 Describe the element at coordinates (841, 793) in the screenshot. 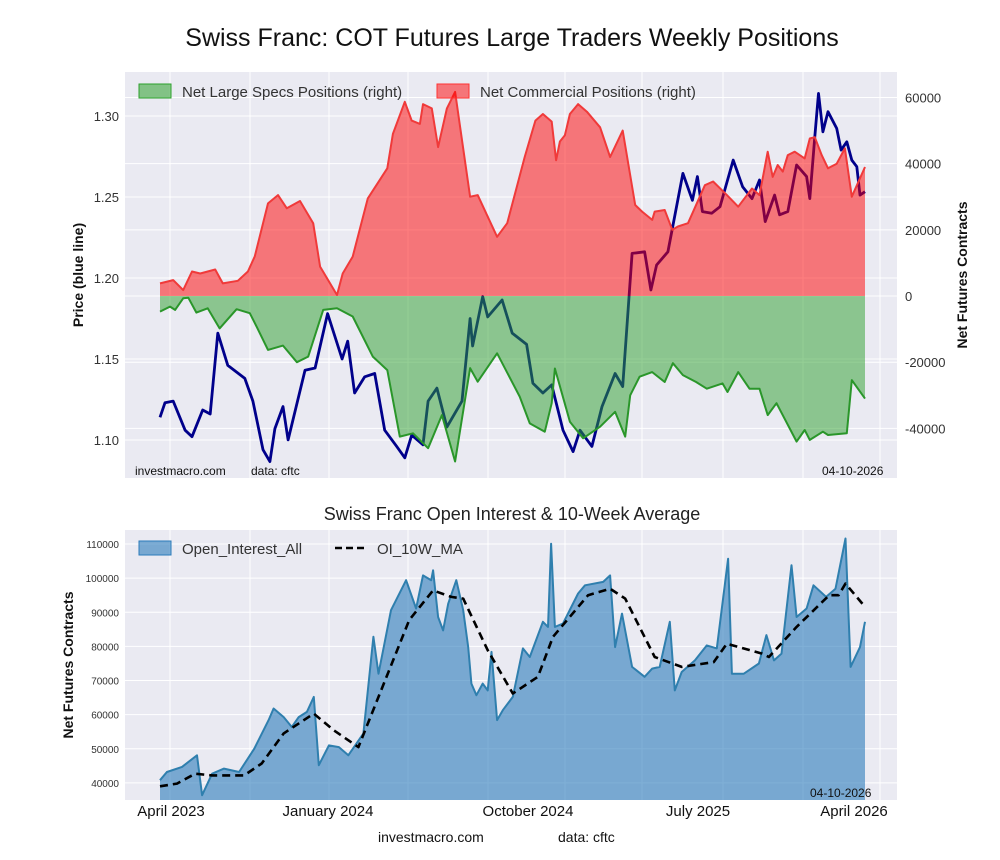

I see `oi-date-label: 04-10-2026` at that location.